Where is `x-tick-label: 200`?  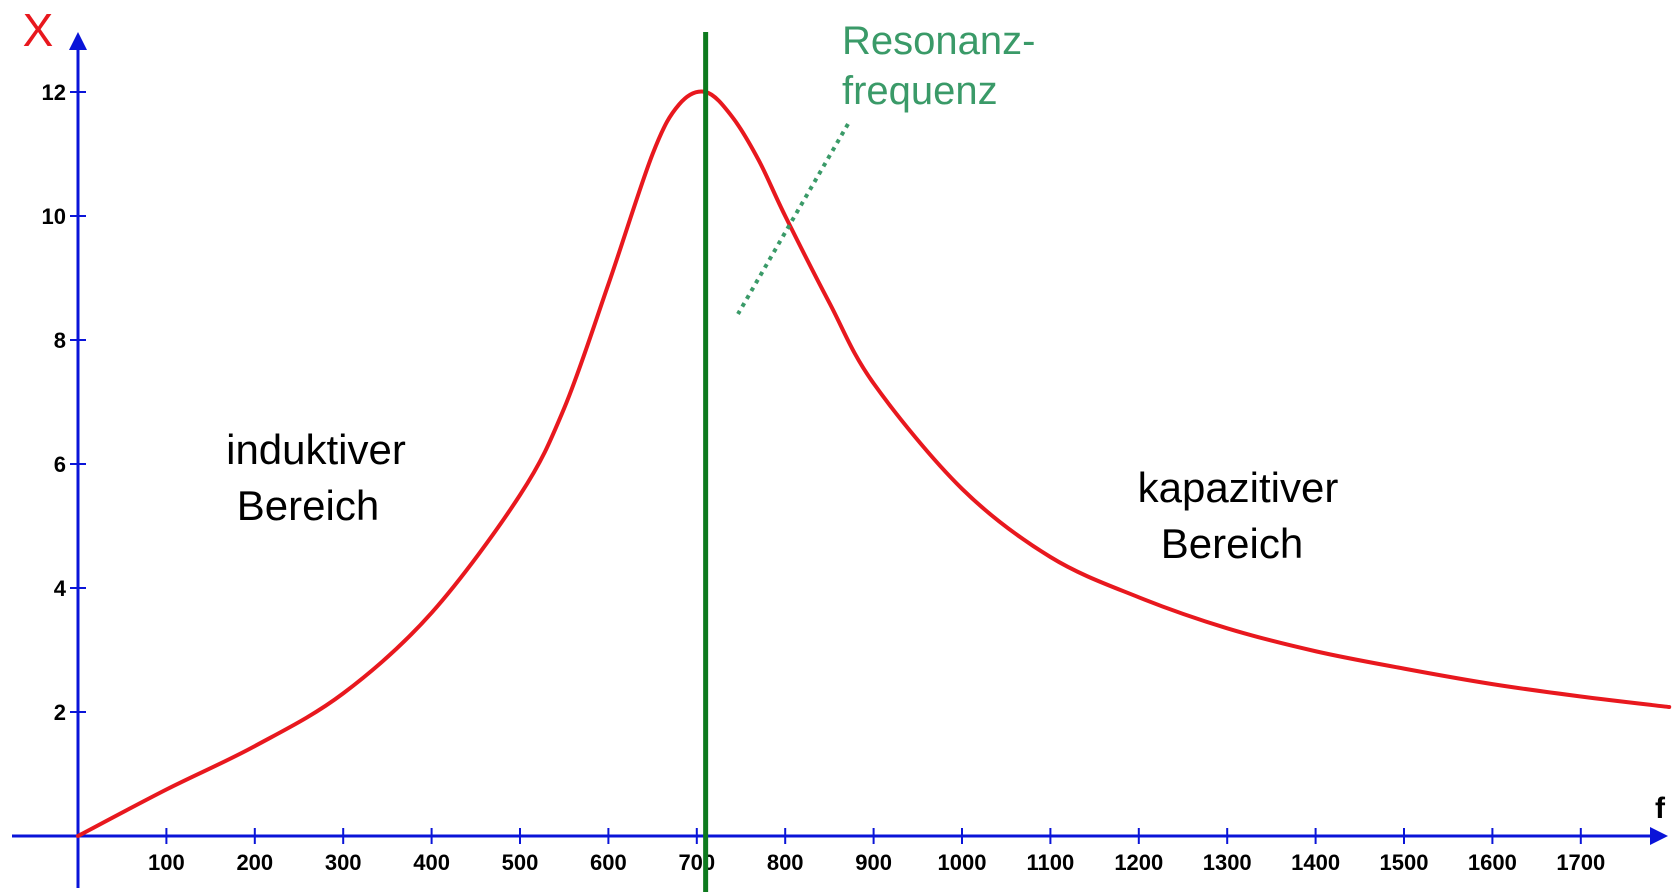
x-tick-label: 200 is located at coordinates (254, 862).